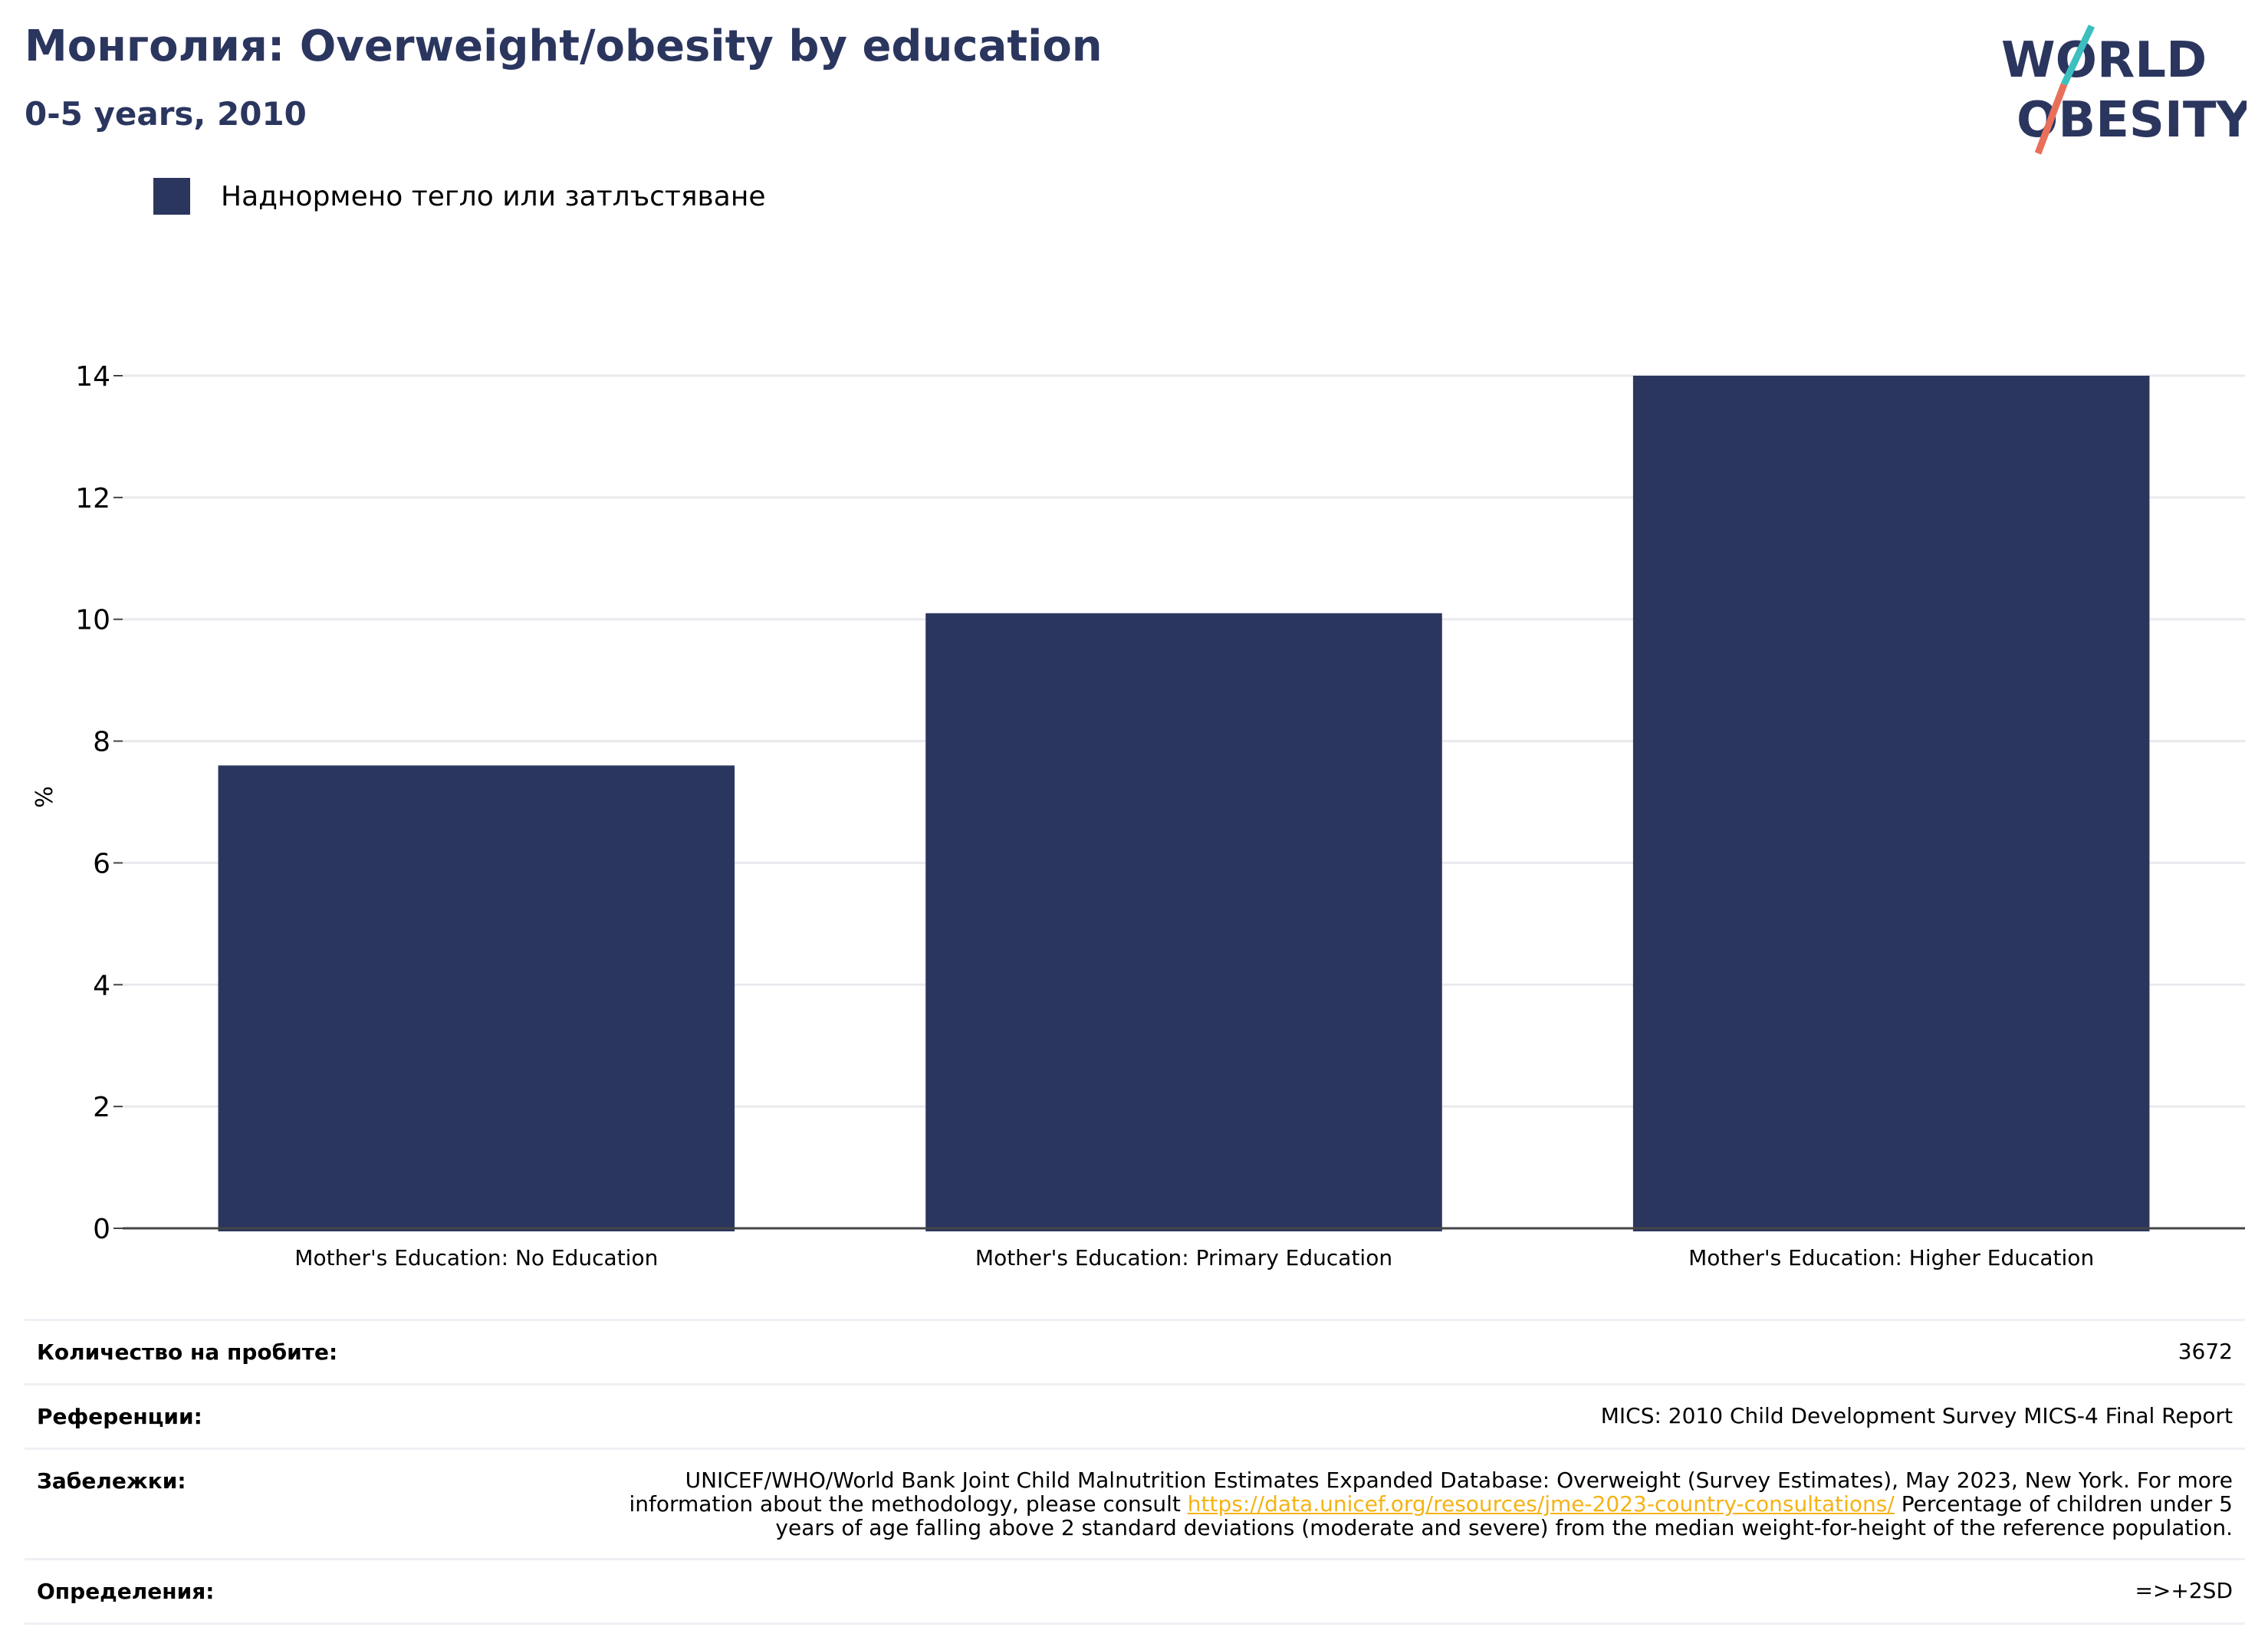  Describe the element at coordinates (2184, 1590) in the screenshot. I see `definitions-value: =>+2SD` at that location.